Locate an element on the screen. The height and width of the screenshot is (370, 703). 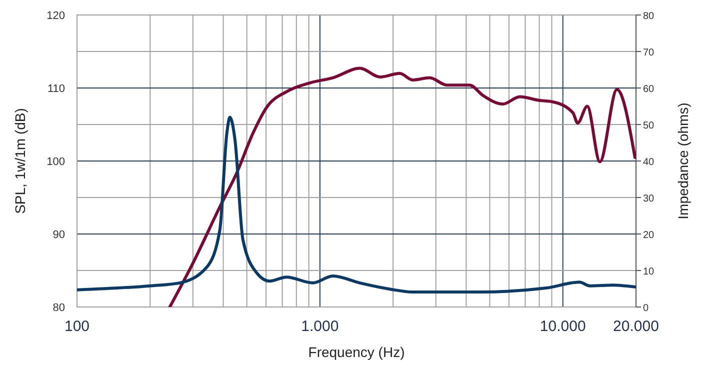
y2-tick-label: 60 is located at coordinates (649, 89).